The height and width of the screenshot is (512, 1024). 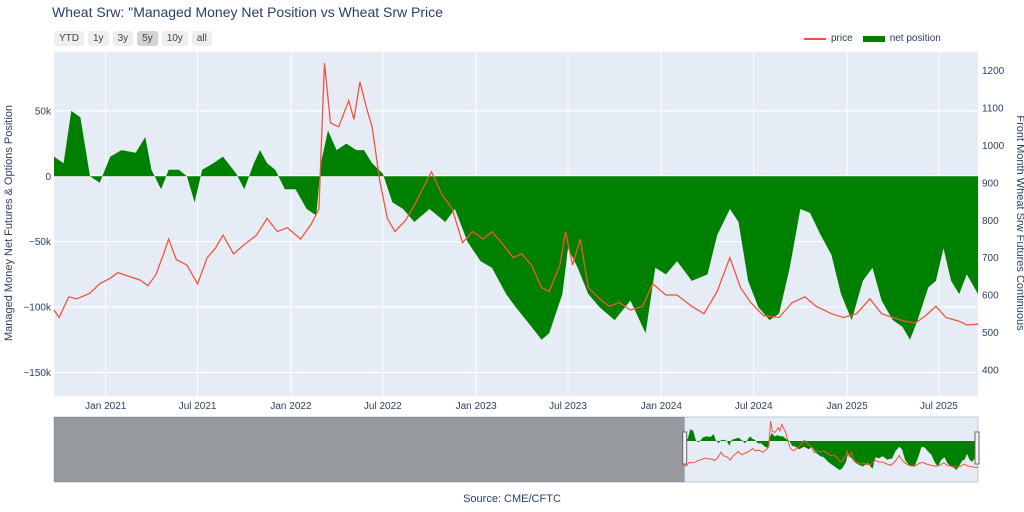 I want to click on range-slider, so click(x=516, y=449).